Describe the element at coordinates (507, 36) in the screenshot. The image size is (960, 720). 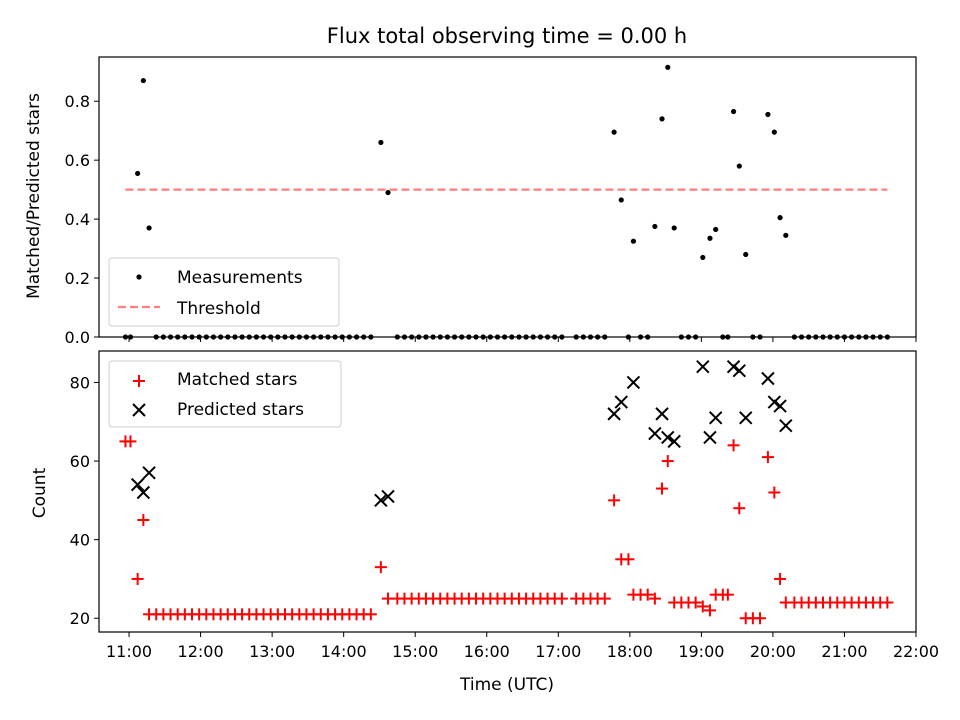
I see `chart-title: Flux total observing time = 0.00 h` at that location.